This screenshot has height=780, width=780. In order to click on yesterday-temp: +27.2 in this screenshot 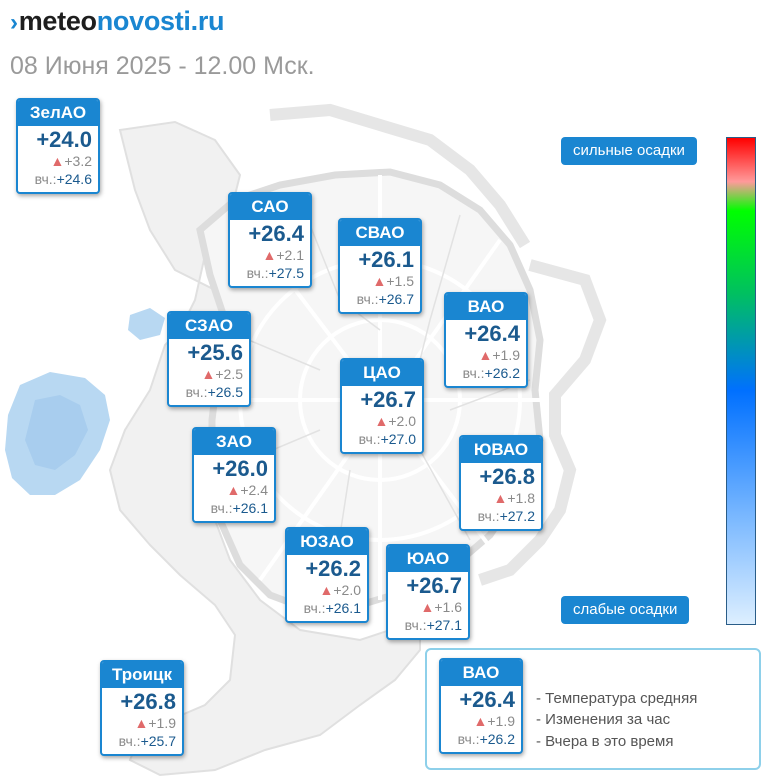, I will do `click(517, 516)`.